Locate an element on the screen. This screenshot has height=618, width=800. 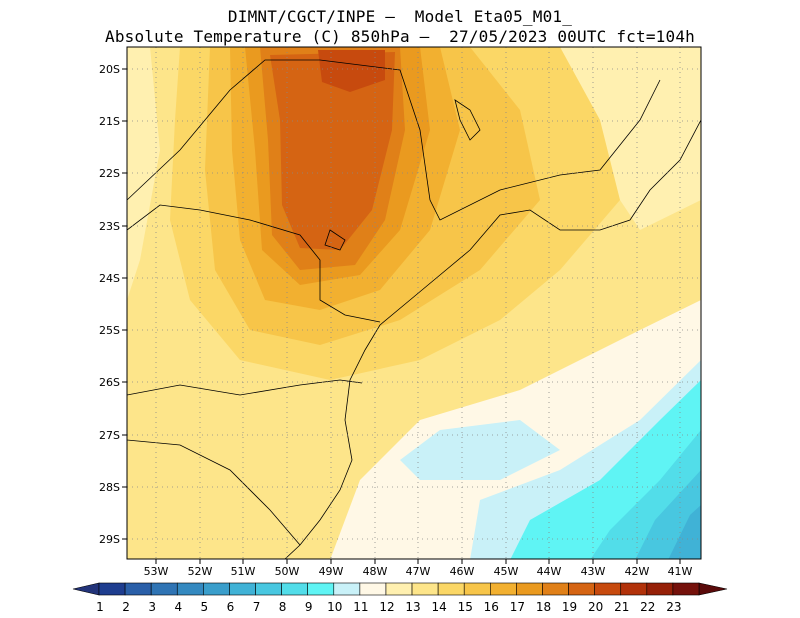
colorbar-label: 6 is located at coordinates (231, 607).